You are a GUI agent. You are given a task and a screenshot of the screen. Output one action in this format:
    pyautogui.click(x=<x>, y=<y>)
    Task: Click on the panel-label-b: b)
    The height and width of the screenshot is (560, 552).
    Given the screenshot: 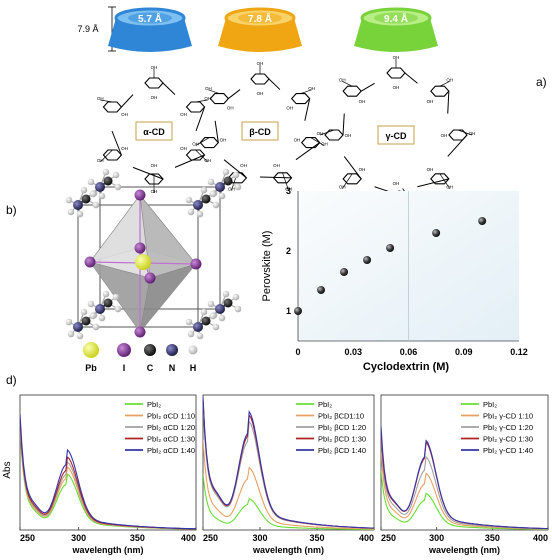 What is the action you would take?
    pyautogui.click(x=11, y=210)
    